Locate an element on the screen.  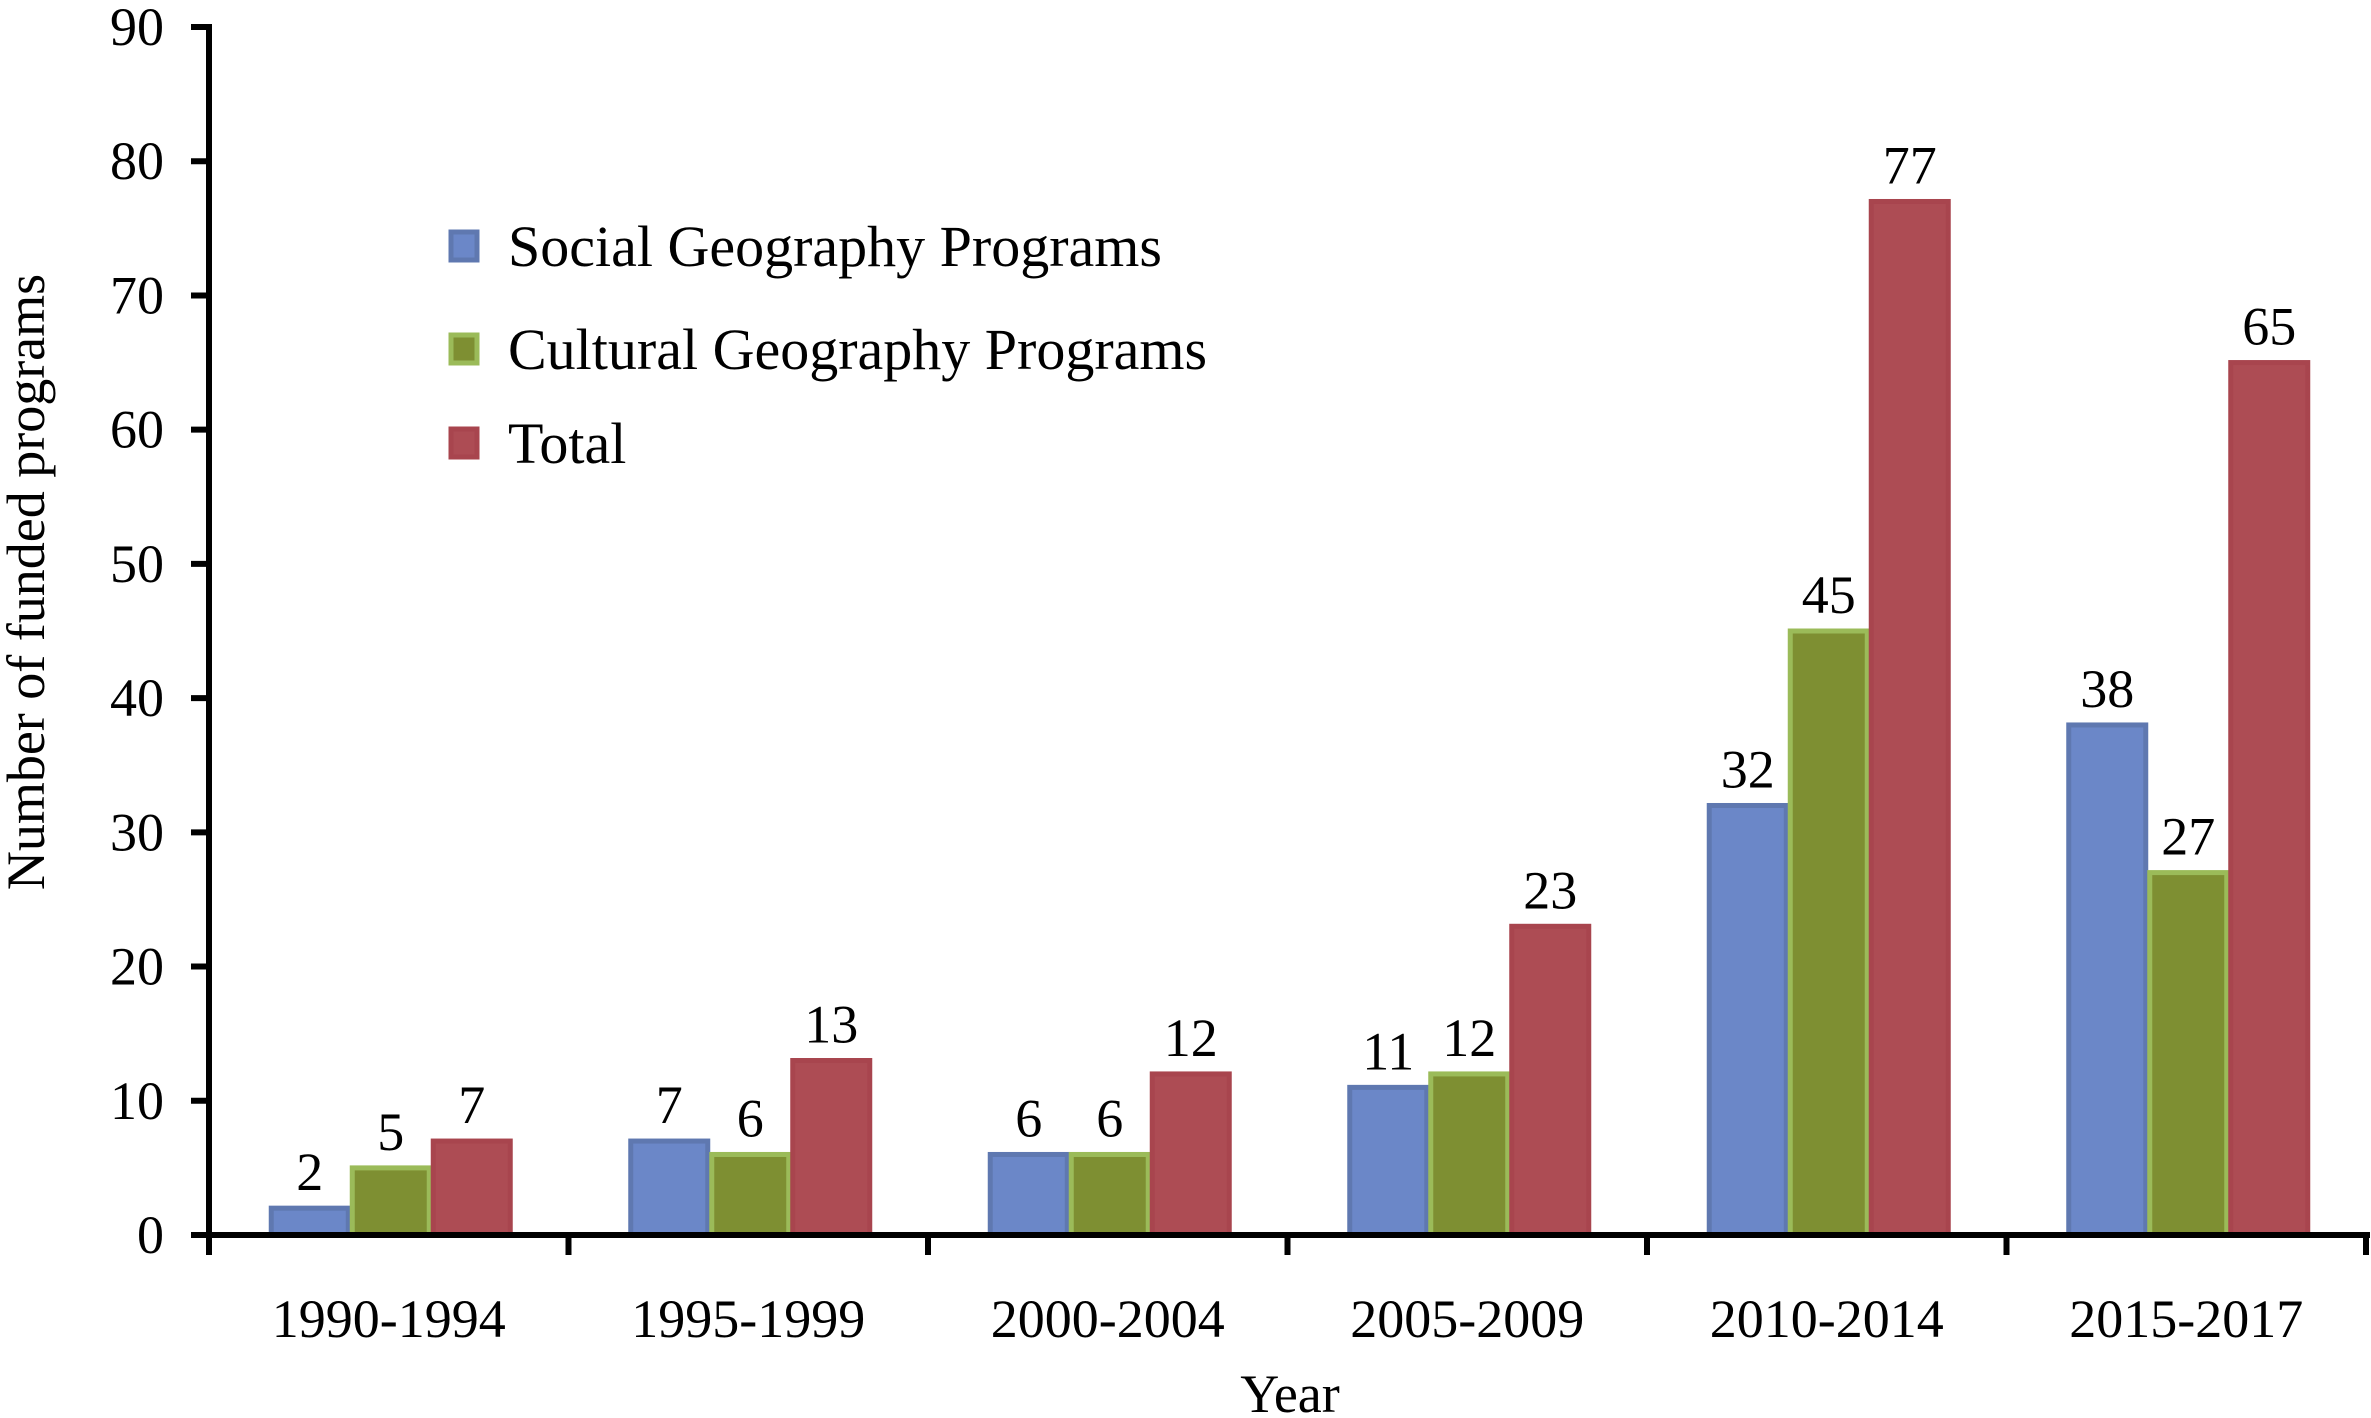
data-label: 45 is located at coordinates (1829, 595).